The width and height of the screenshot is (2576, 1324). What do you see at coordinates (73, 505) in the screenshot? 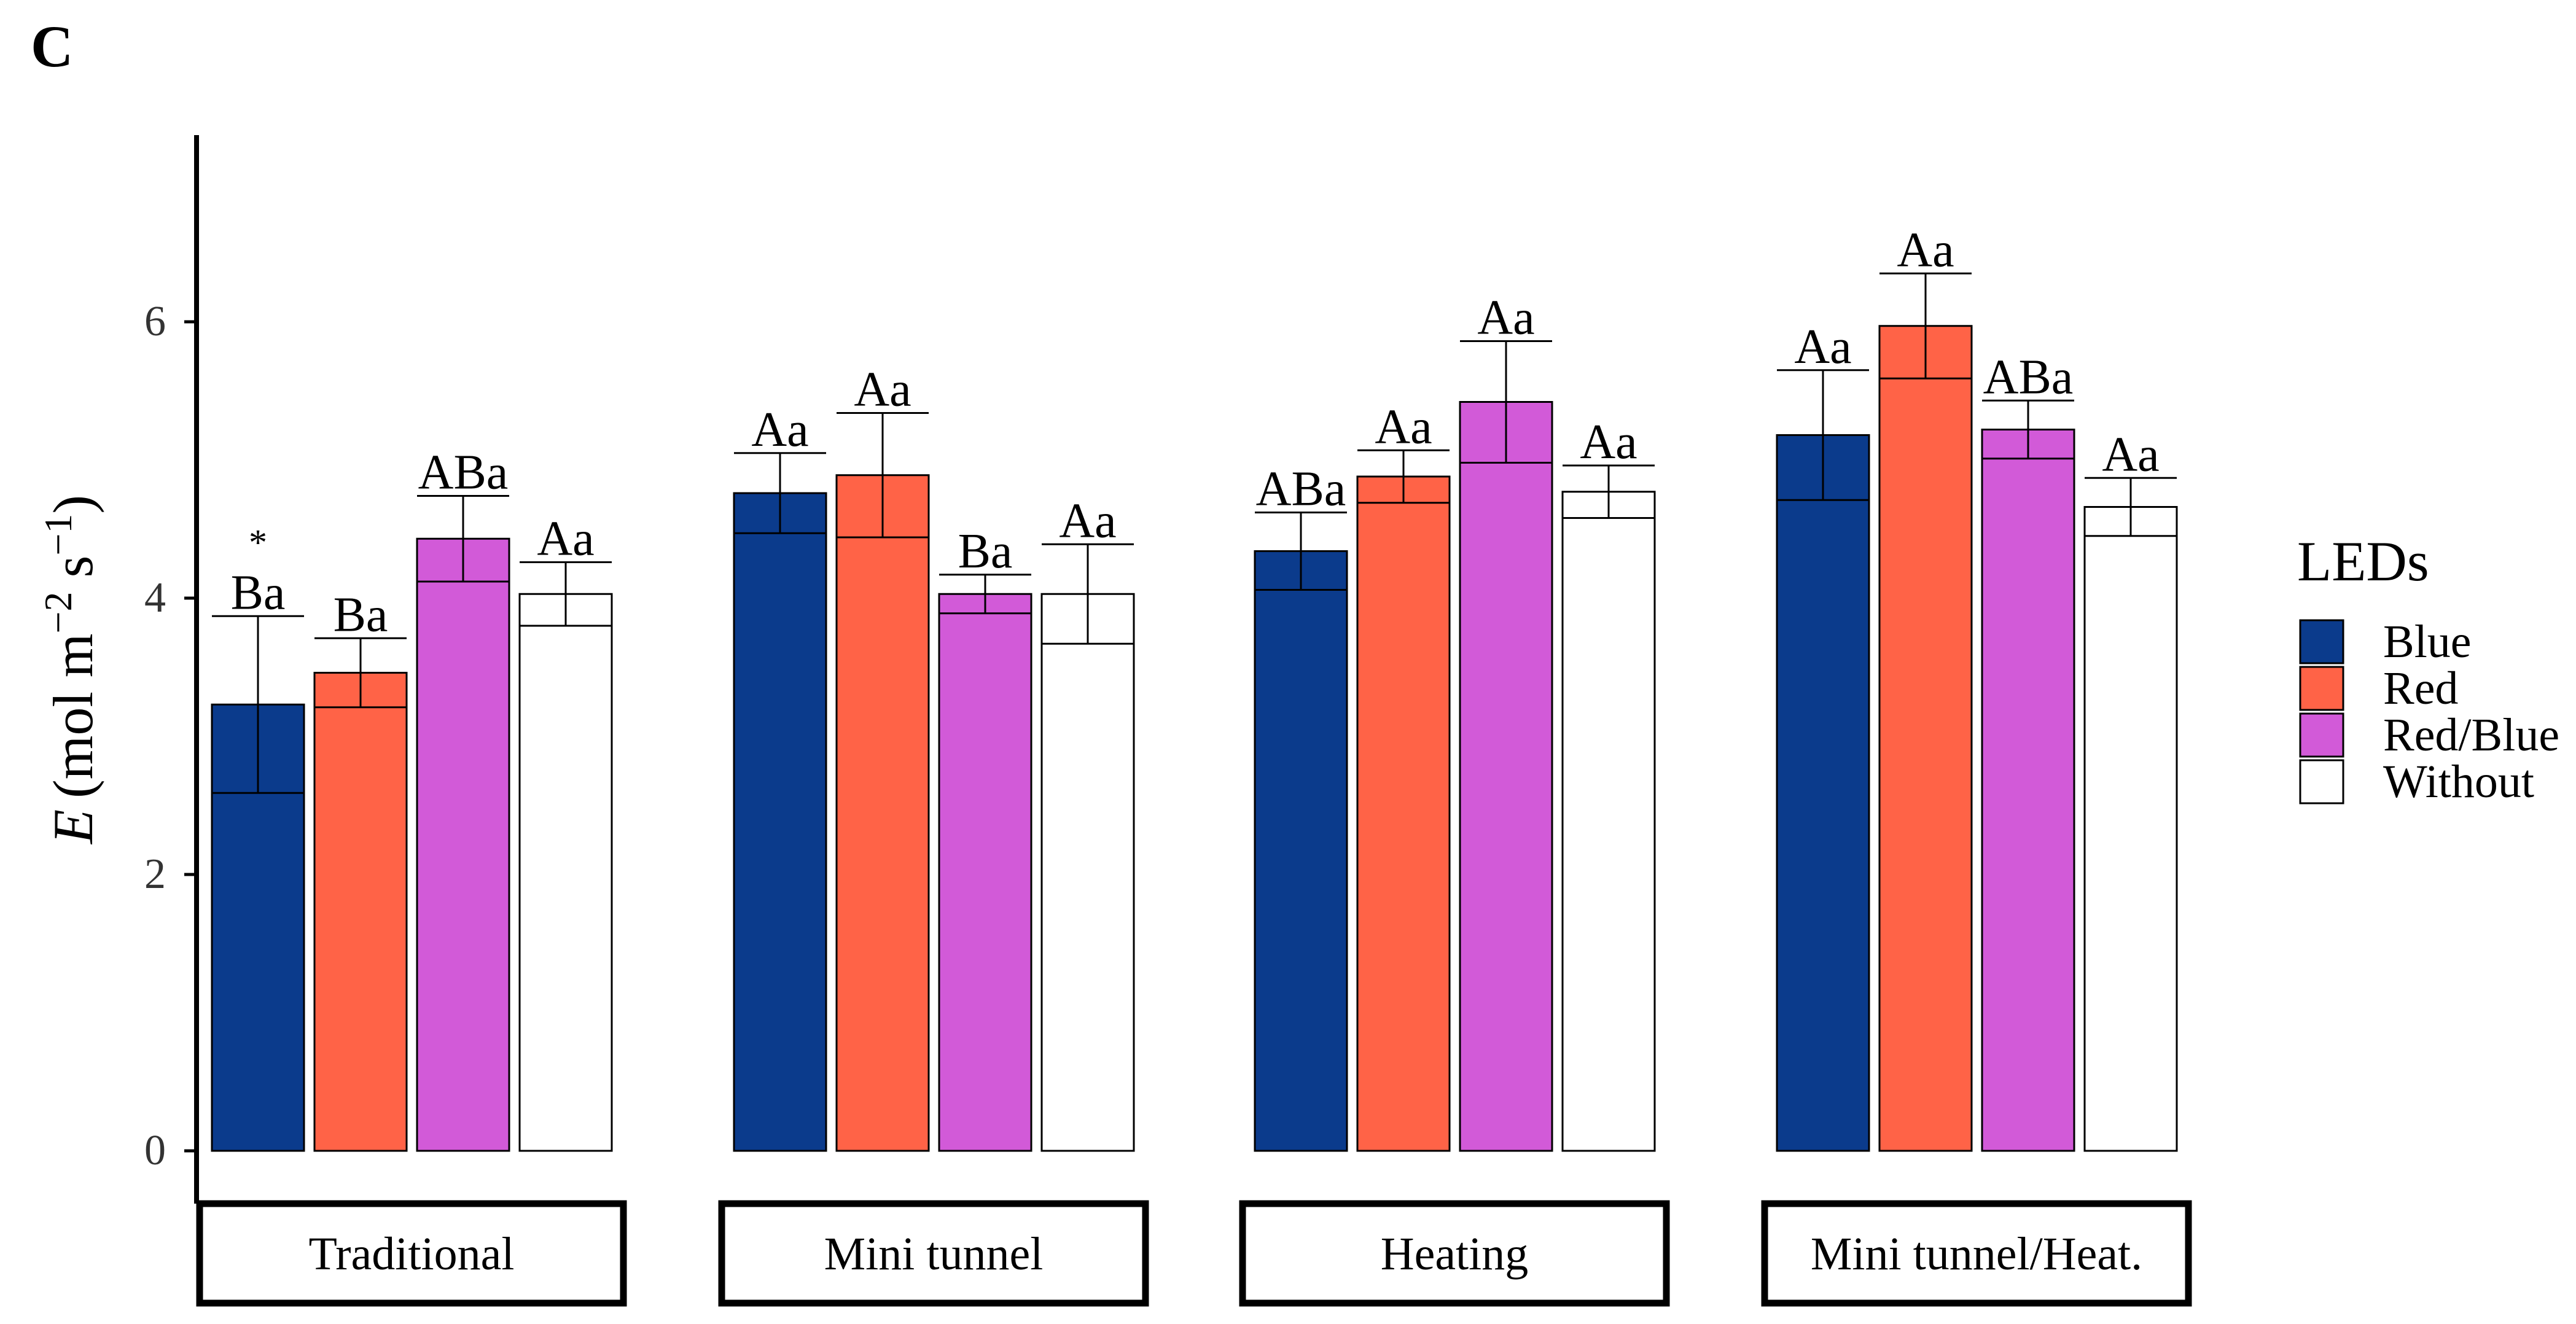
I see `y-axis-label-close: )` at bounding box center [73, 505].